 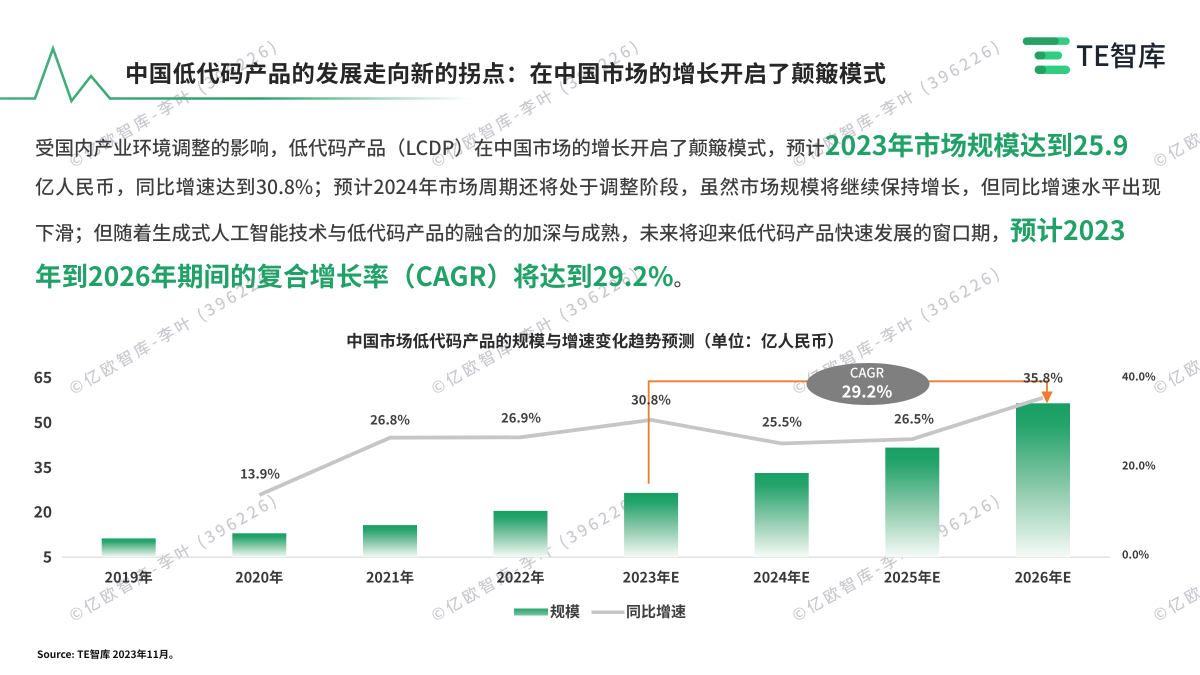 I want to click on svg-text: Source: TE智库 2023年11月。, so click(x=108, y=653).